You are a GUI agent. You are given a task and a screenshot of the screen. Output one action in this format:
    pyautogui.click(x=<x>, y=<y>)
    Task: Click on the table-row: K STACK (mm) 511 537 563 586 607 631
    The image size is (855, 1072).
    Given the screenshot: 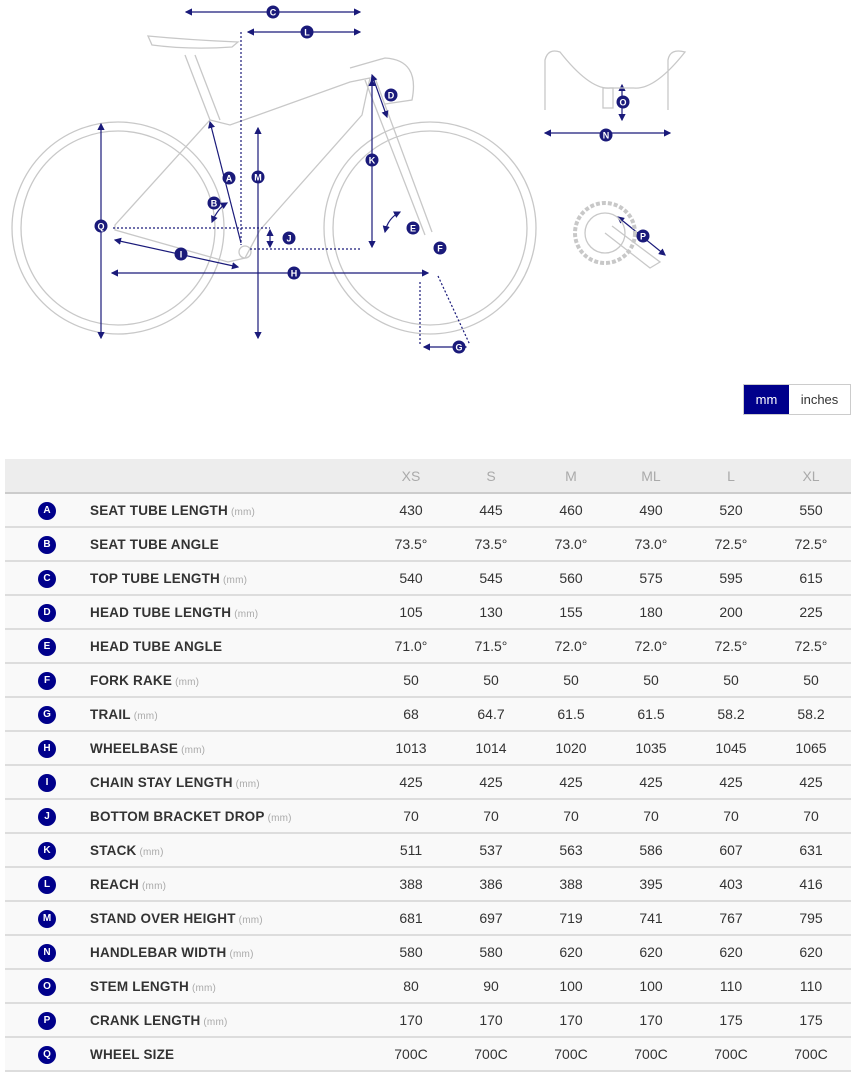 What is the action you would take?
    pyautogui.click(x=428, y=850)
    